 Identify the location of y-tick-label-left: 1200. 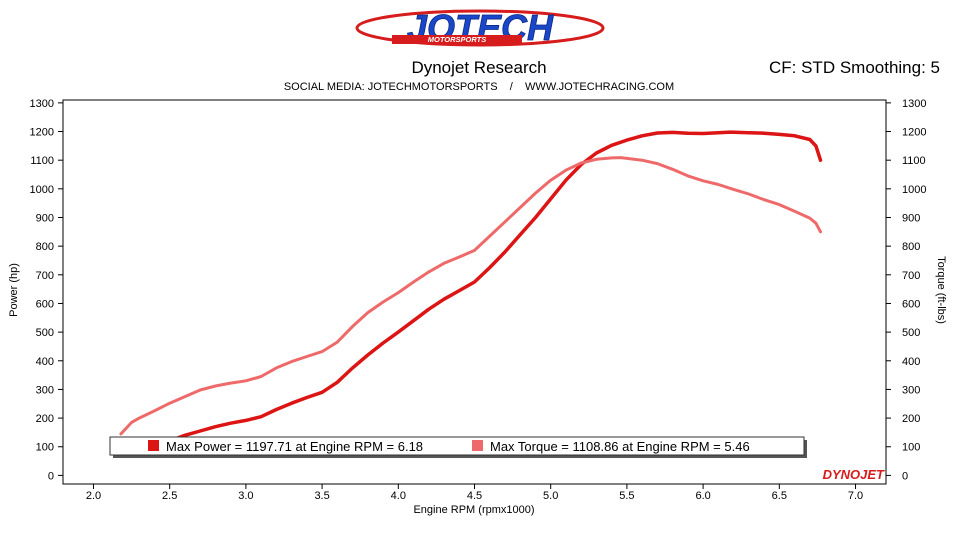
(42, 133).